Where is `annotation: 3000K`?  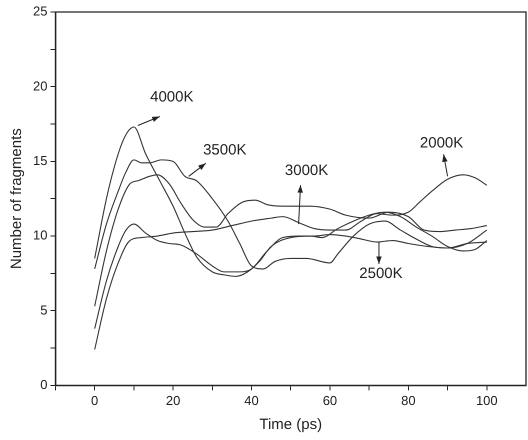 annotation: 3000K is located at coordinates (306, 171).